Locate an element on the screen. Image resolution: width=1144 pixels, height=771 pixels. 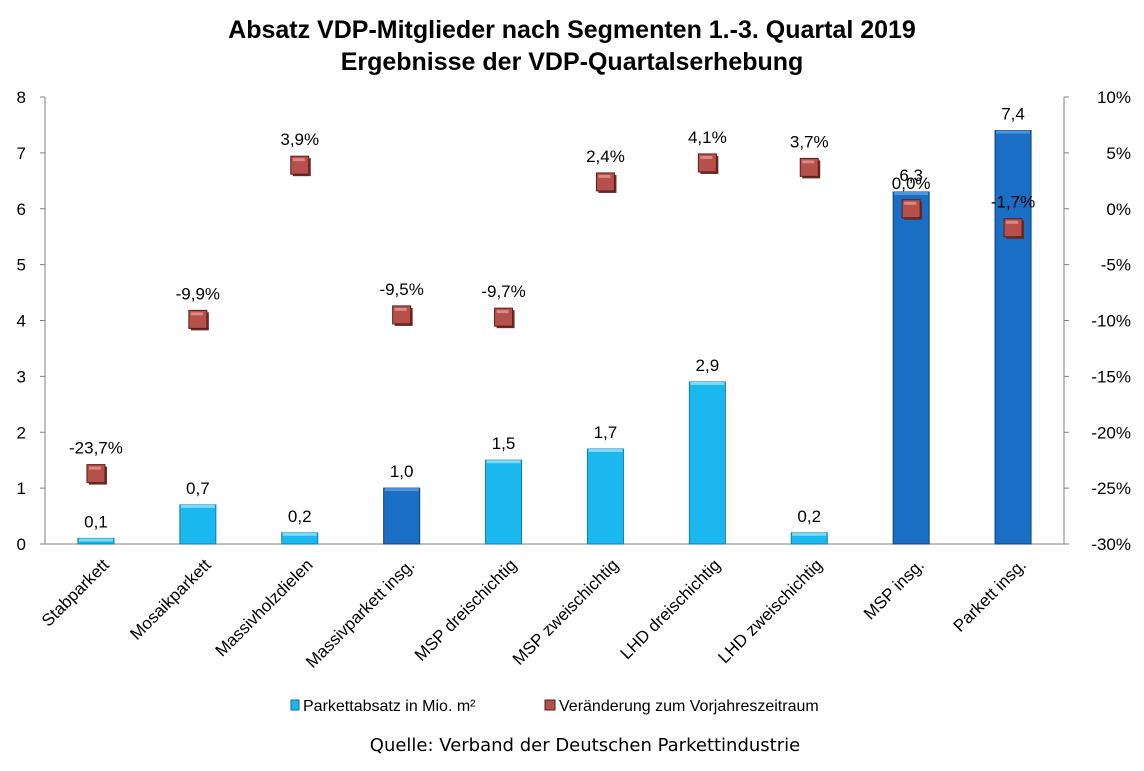
right-tick-label: -20% is located at coordinates (1111, 432).